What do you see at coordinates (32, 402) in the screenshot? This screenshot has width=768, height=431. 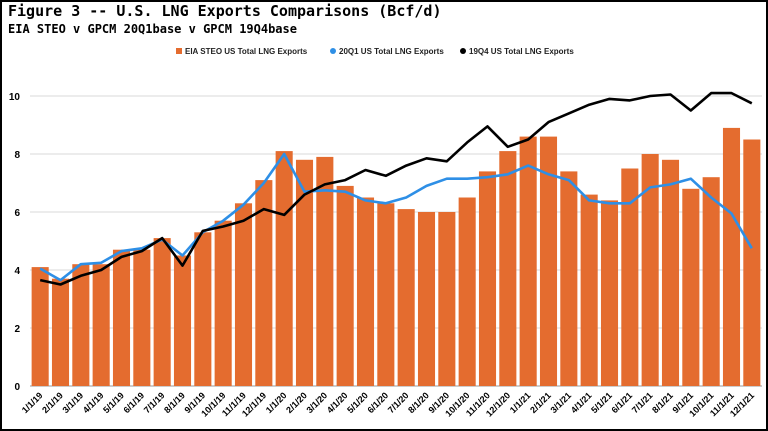 I see `x-tick-label: 1/1/19` at bounding box center [32, 402].